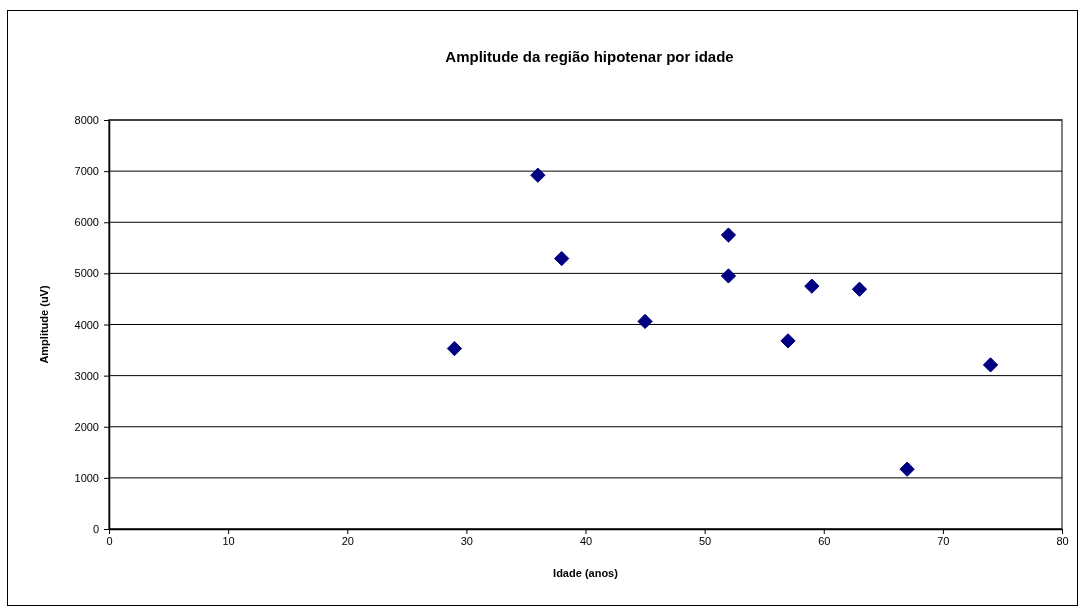  I want to click on chart-title: Amplitude da região hipotenar por idade, so click(589, 56).